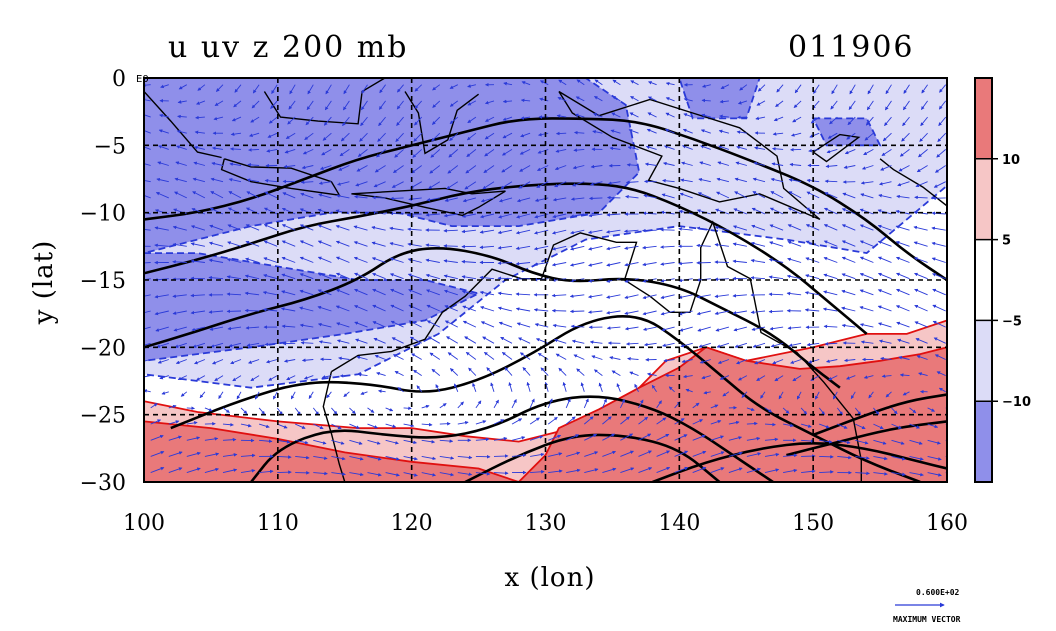 Image resolution: width=1056 pixels, height=631 pixels. I want to click on y-axis-ticks: 0 −5 −10 −15 −20 −25 −30, so click(103, 281).